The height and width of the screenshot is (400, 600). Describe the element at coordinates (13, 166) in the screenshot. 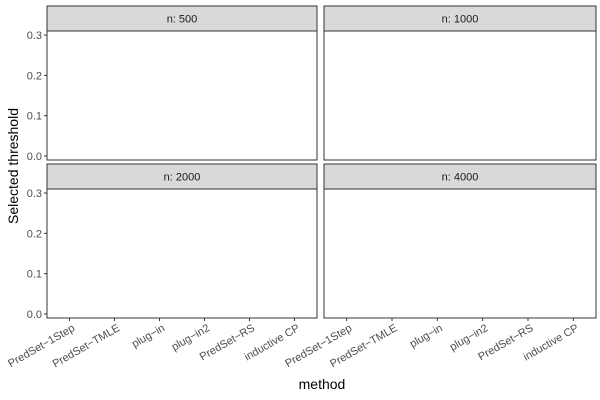

I see `y-axis-title: Selected threshold` at that location.